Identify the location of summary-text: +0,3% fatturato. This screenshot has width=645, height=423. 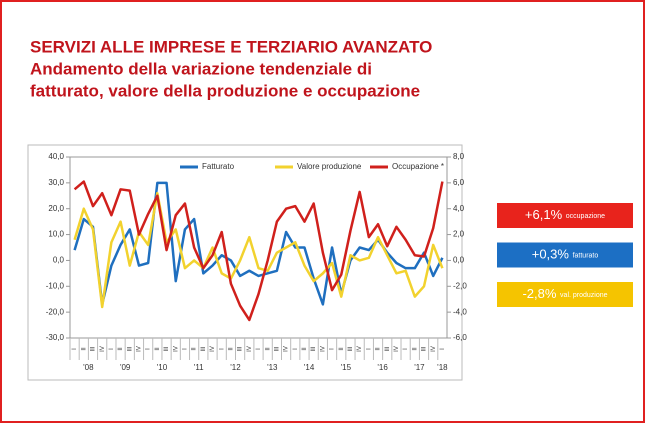
(565, 254).